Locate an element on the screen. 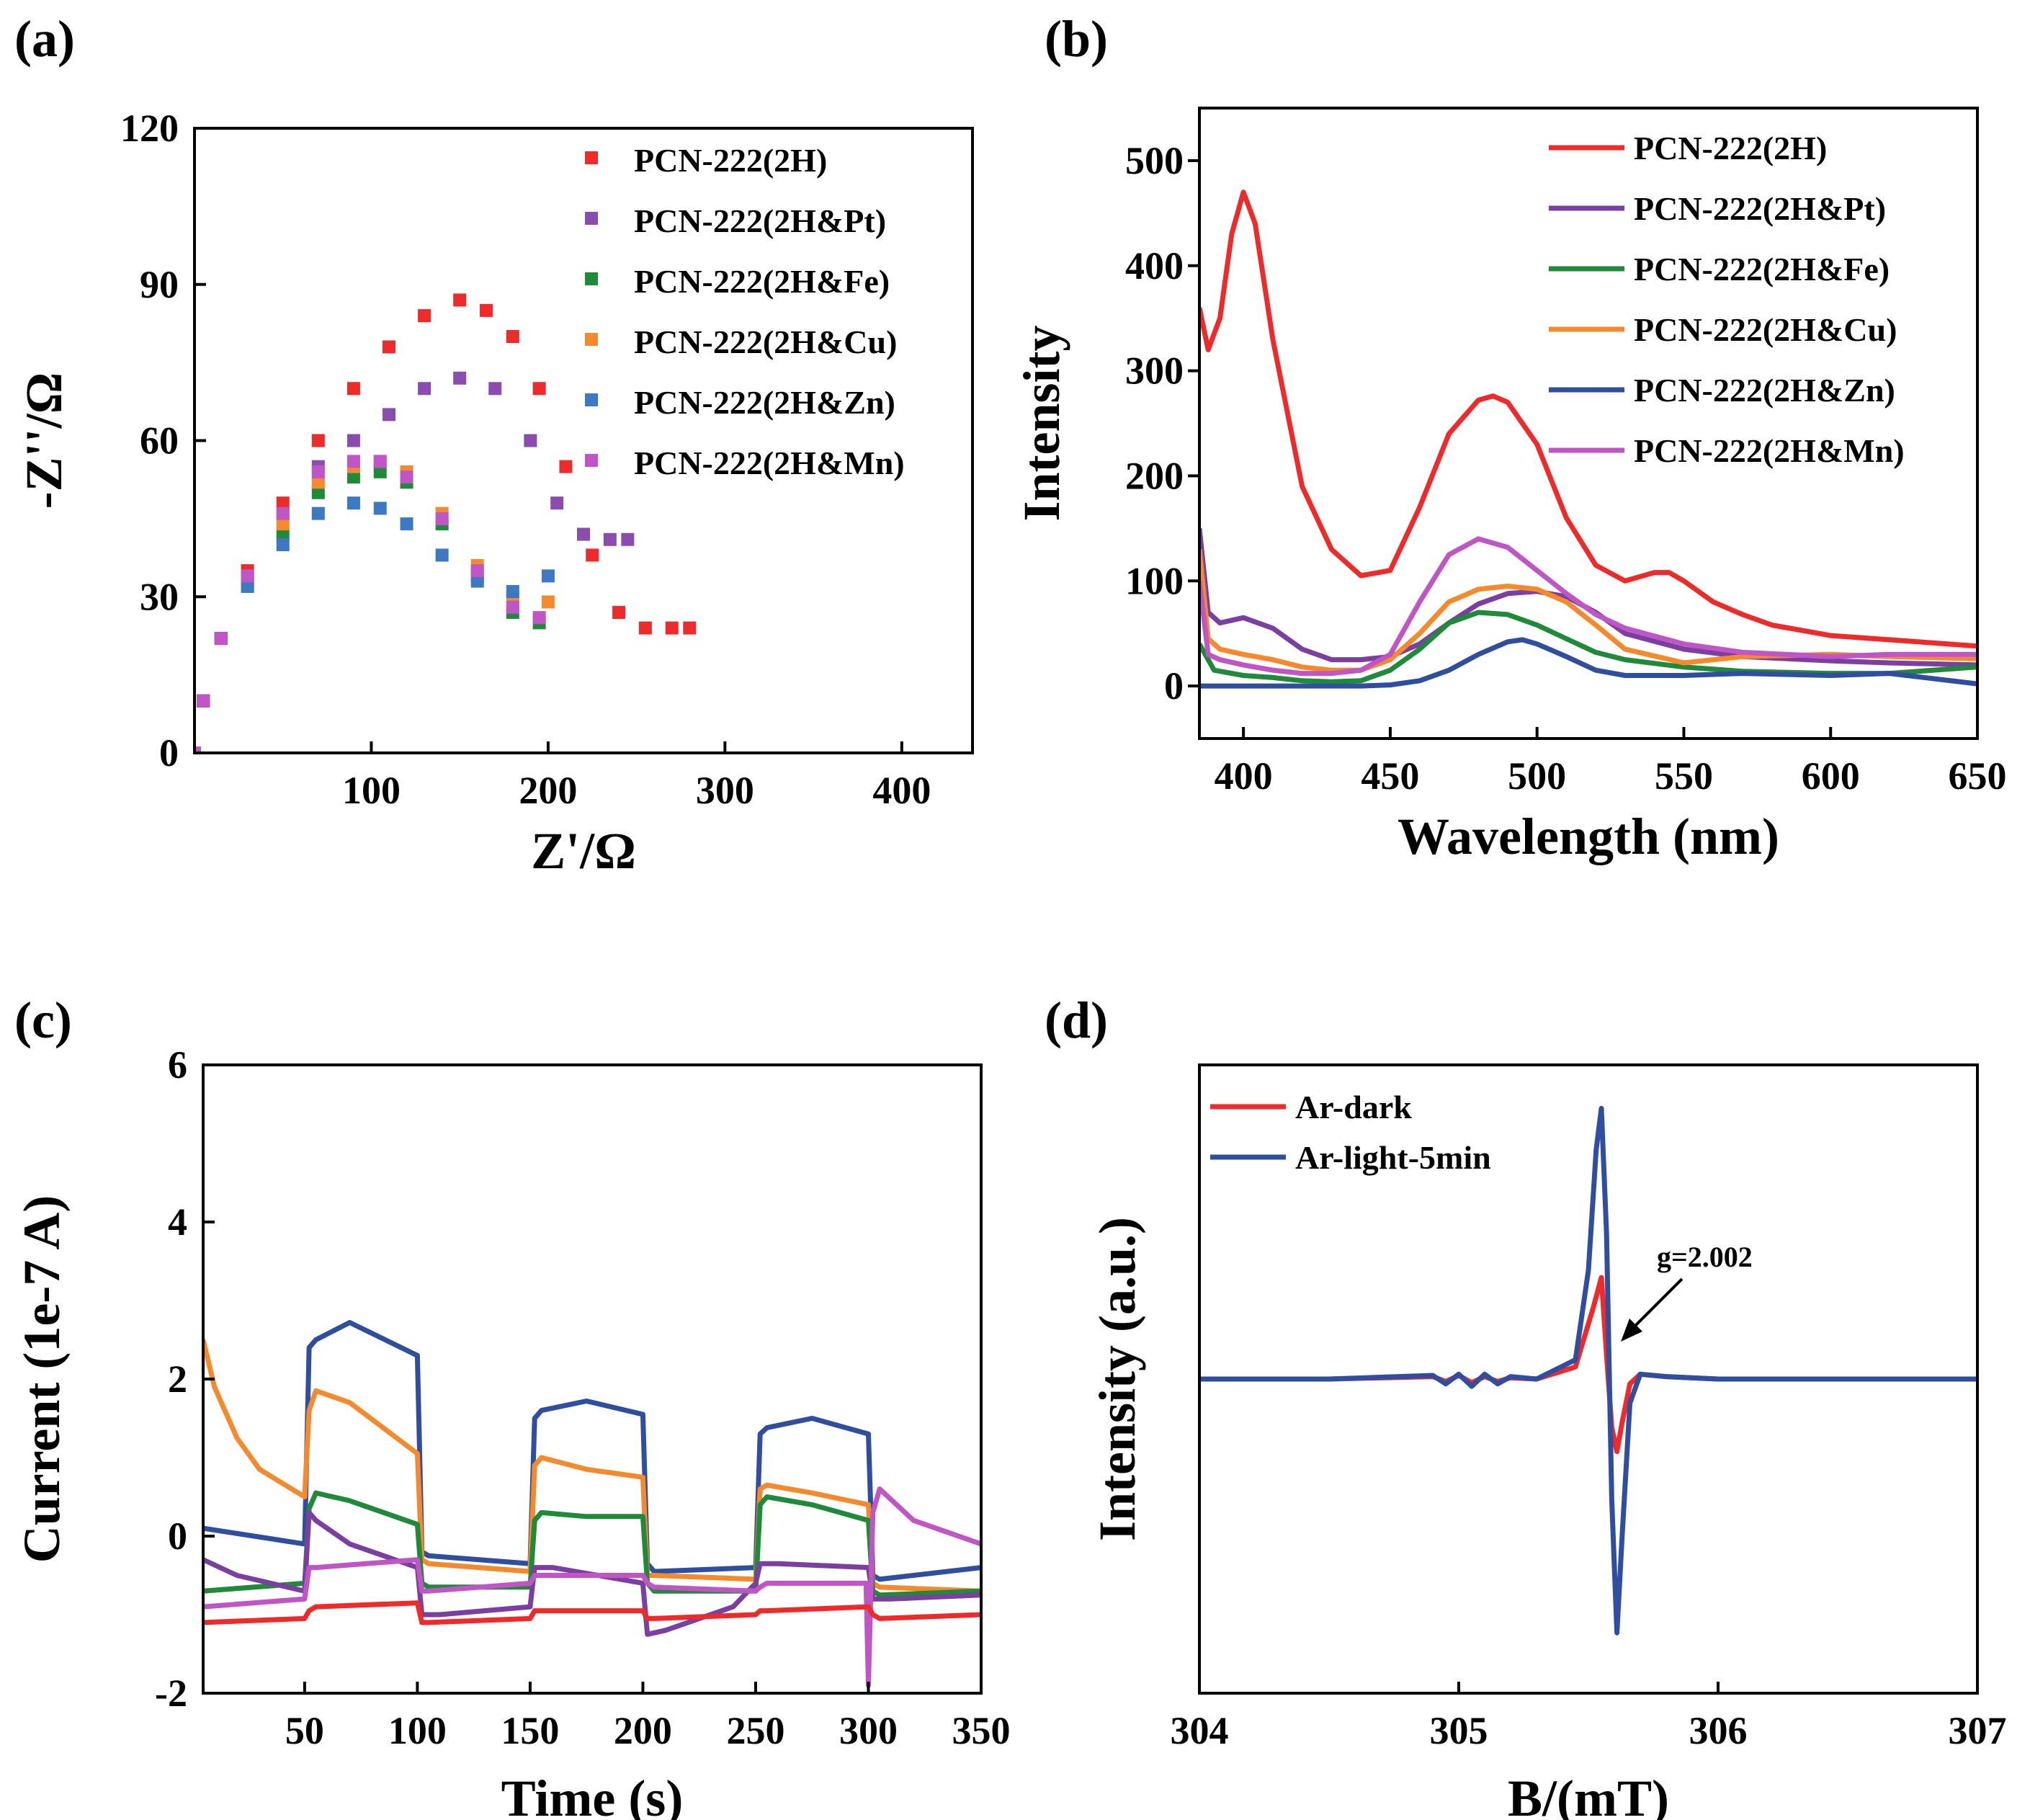 The height and width of the screenshot is (1820, 2030). x-axis-title: Z'/Ω is located at coordinates (583, 851).